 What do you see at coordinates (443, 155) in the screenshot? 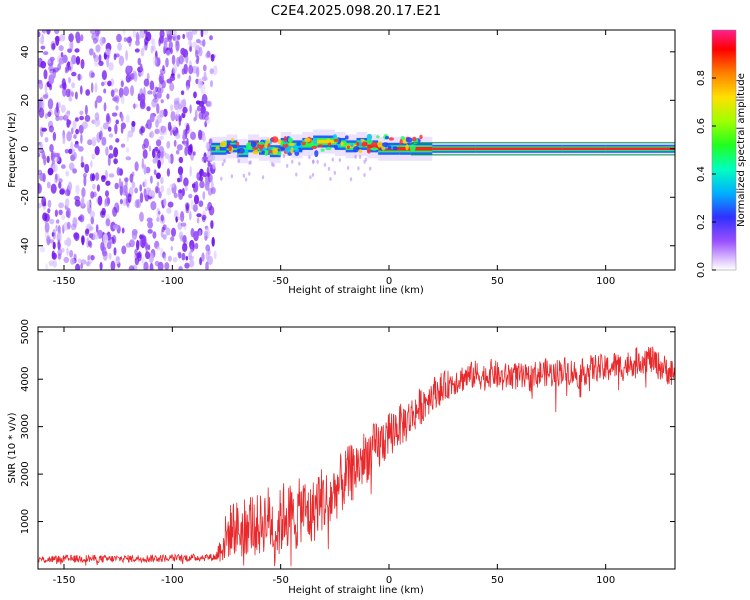
I see `heatmap-signal-track` at bounding box center [443, 155].